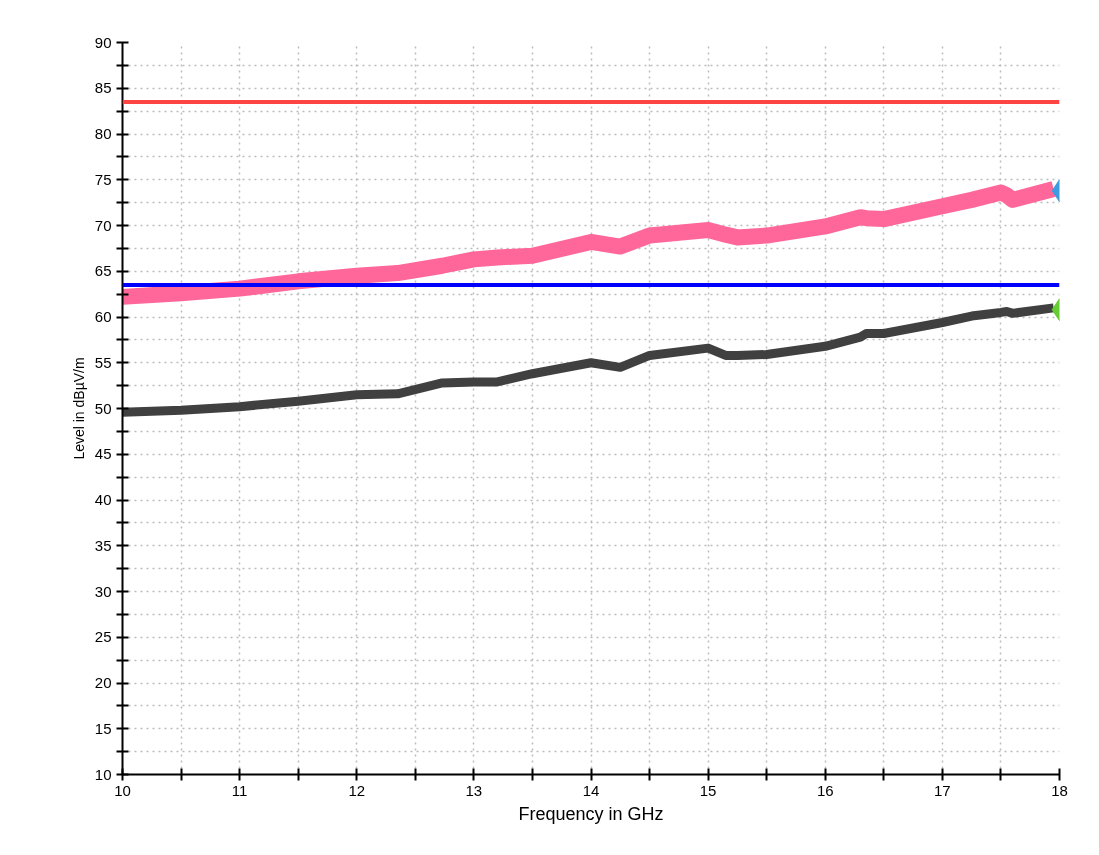 The width and height of the screenshot is (1099, 855). What do you see at coordinates (103, 133) in the screenshot?
I see `y-tick-label: 80` at bounding box center [103, 133].